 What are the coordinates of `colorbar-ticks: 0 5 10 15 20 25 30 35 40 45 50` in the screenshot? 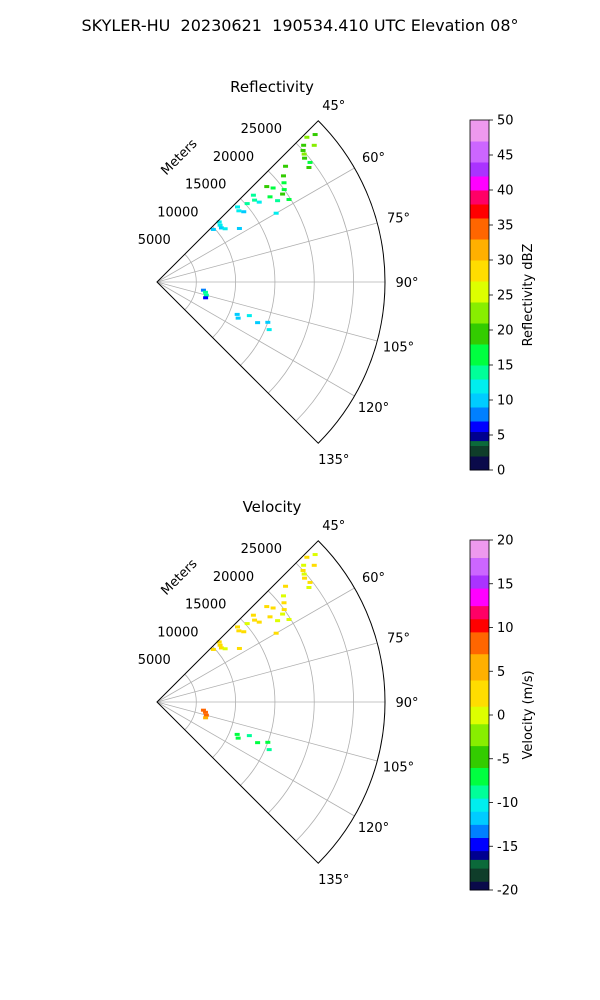 It's located at (501, 296).